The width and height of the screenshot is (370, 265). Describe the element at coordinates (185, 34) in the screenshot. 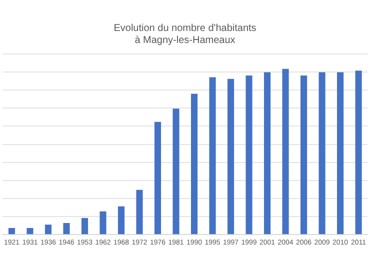

I see `chart-title: Evolution du nombre d'habitants à Magny-les-Hameaux` at that location.